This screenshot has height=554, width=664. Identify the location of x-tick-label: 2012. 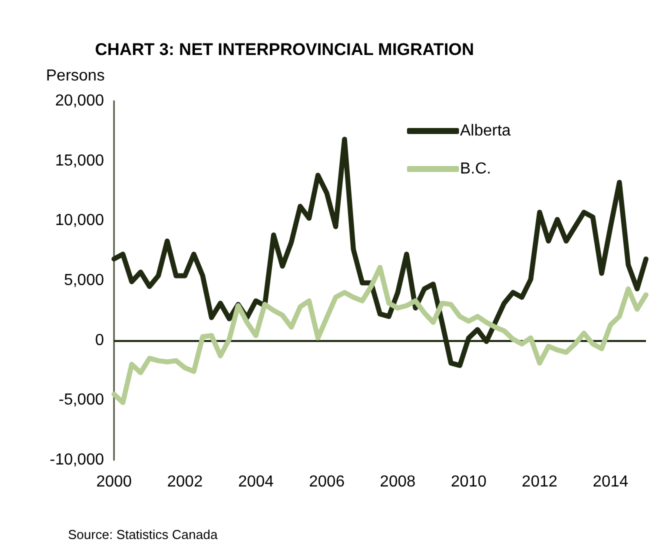
(540, 482).